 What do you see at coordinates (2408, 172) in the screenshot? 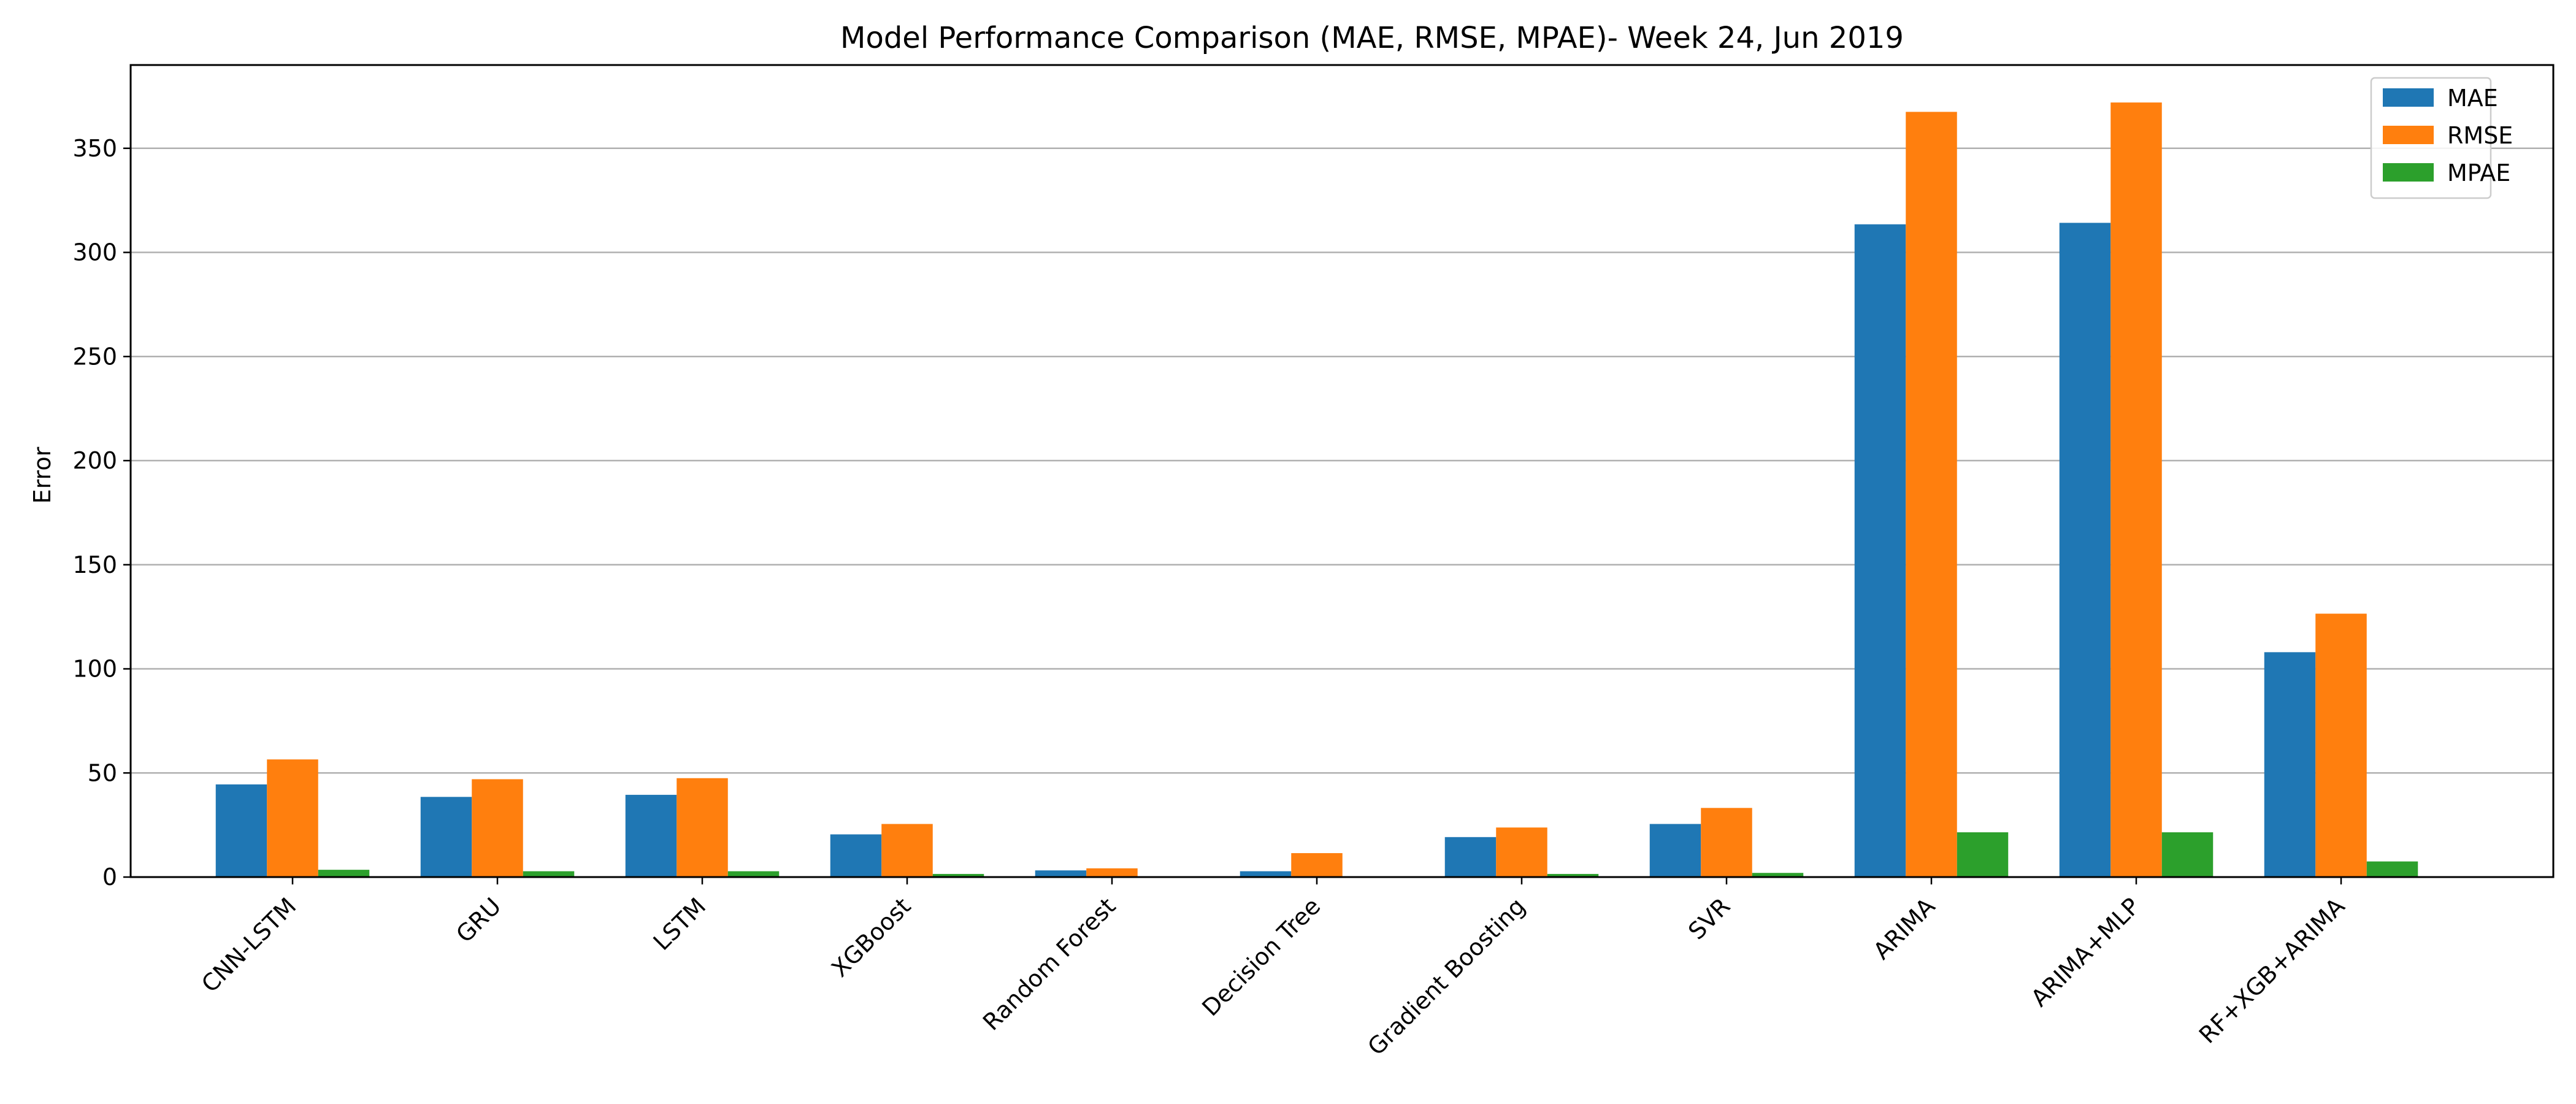
I see `legend-swatch-mpae` at bounding box center [2408, 172].